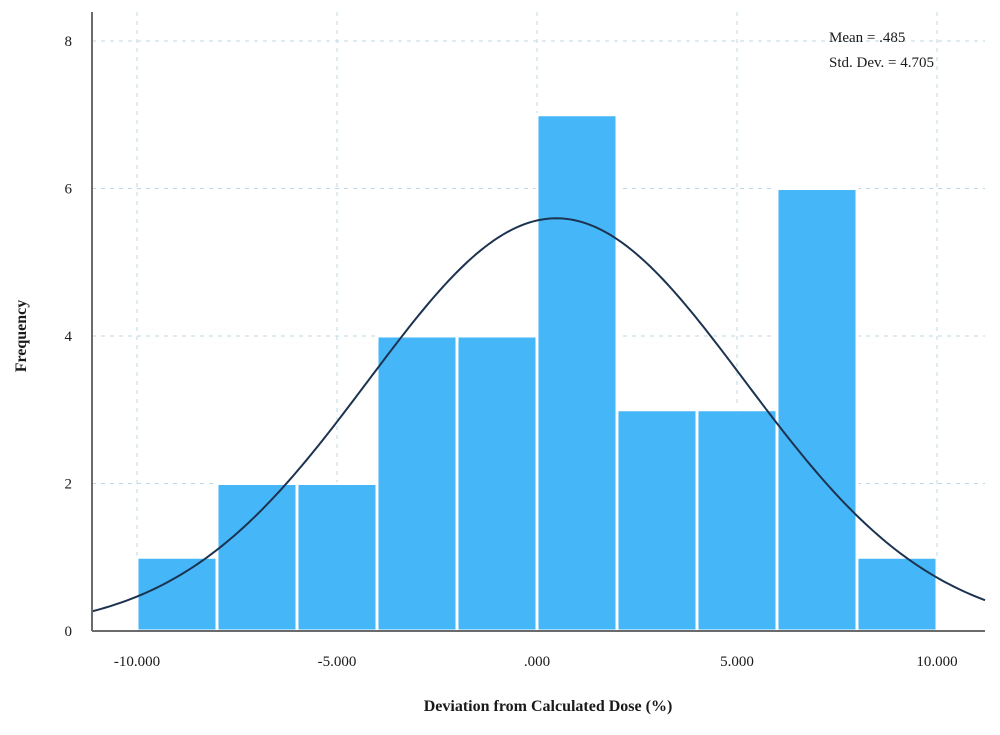 The width and height of the screenshot is (1000, 735). What do you see at coordinates (69, 485) in the screenshot?
I see `y-tick-label: 2` at bounding box center [69, 485].